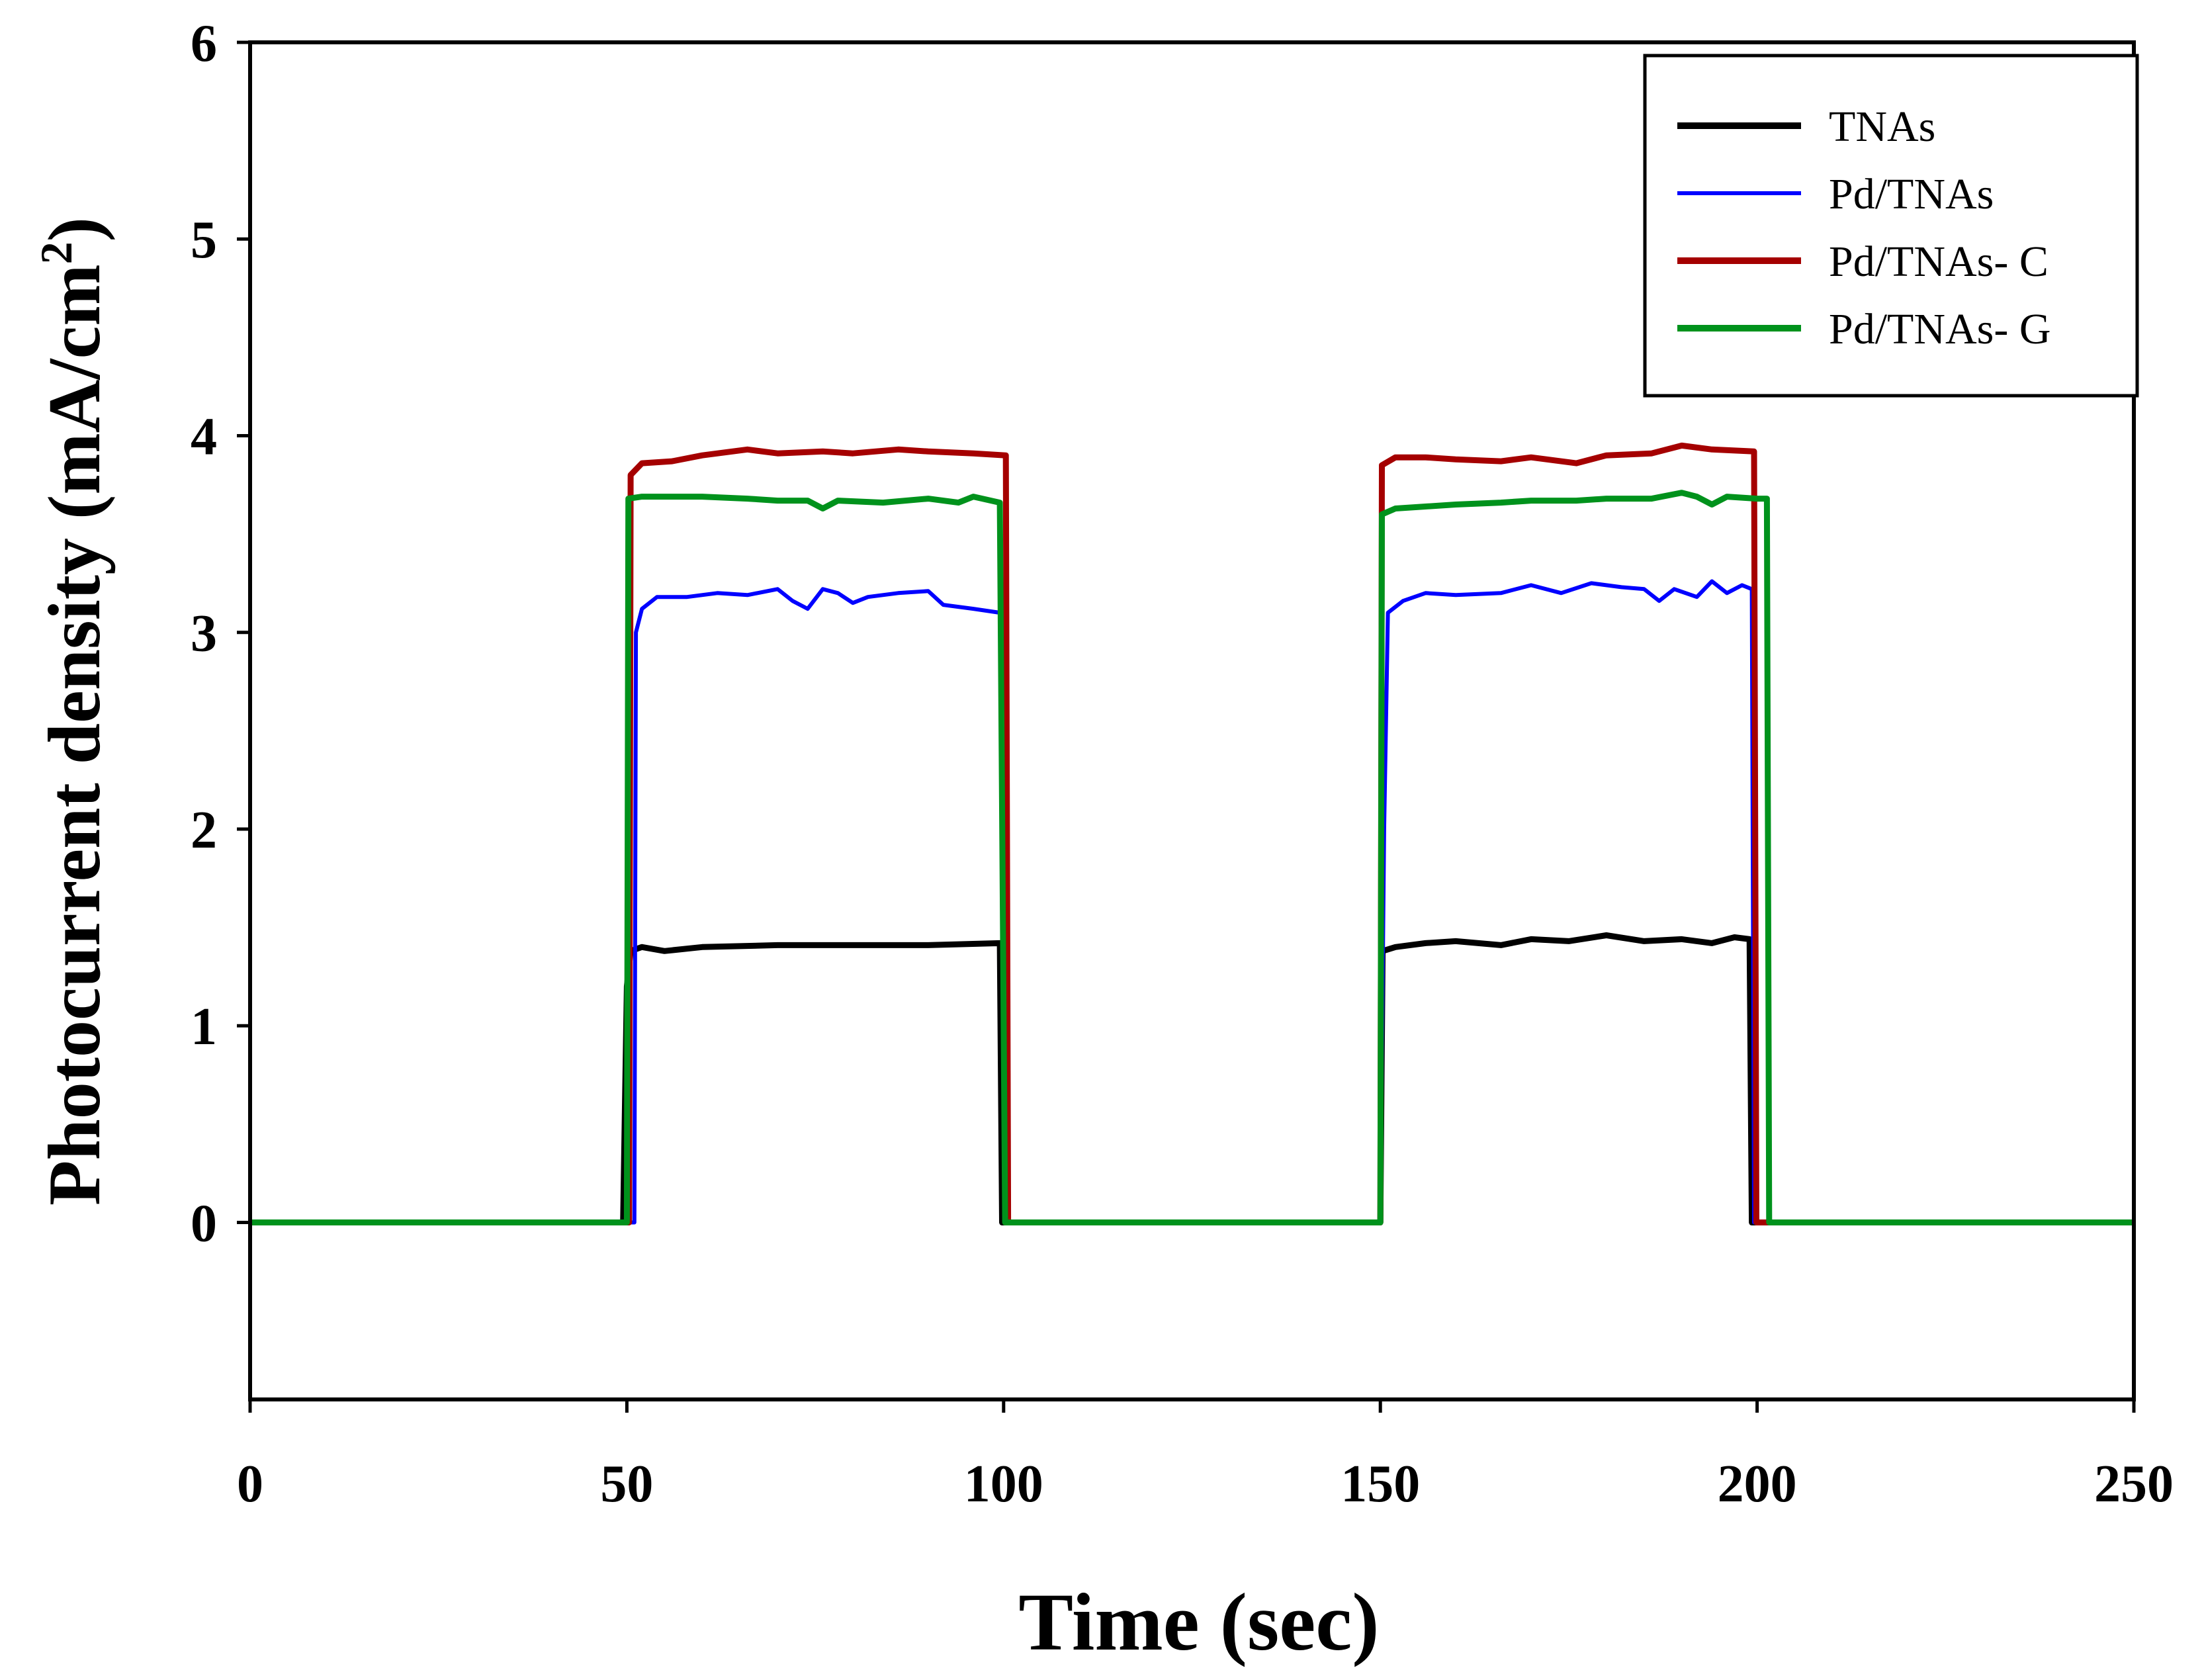 This screenshot has height=1680, width=2204. I want to click on legend-label-tnas: TNAs, so click(1882, 127).